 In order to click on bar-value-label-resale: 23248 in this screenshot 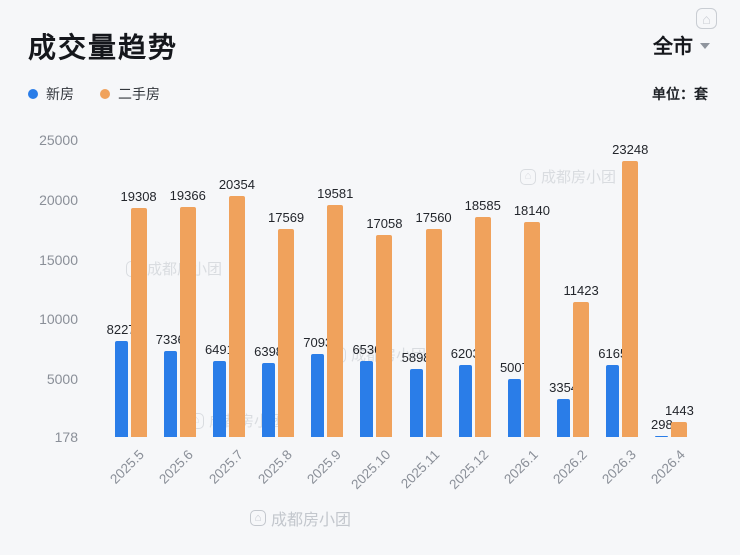, I will do `click(630, 149)`.